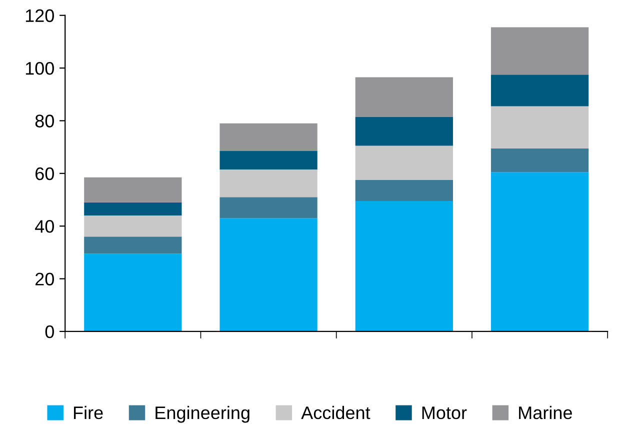 Image resolution: width=620 pixels, height=439 pixels. Describe the element at coordinates (444, 413) in the screenshot. I see `legend-label: Motor` at that location.